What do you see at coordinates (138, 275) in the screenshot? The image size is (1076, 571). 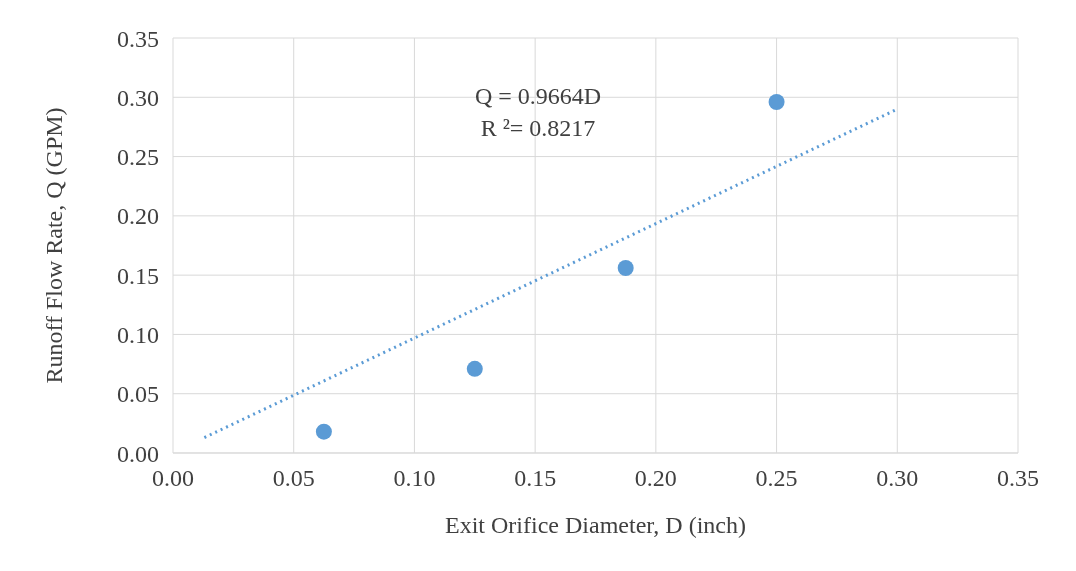 I see `y-tick-label: 0.15` at bounding box center [138, 275].